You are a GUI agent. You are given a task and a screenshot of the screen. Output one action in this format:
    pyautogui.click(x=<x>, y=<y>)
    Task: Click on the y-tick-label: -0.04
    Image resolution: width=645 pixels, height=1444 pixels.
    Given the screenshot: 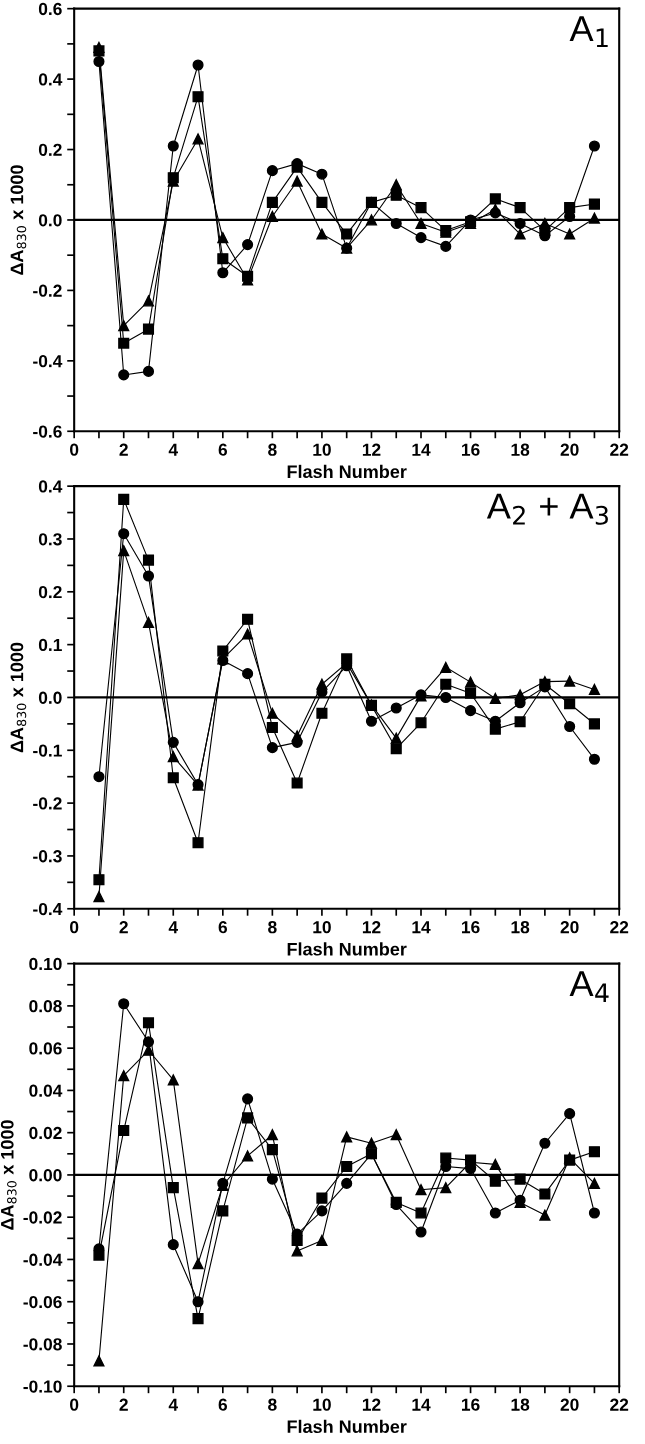 What is the action you would take?
    pyautogui.click(x=43, y=1259)
    